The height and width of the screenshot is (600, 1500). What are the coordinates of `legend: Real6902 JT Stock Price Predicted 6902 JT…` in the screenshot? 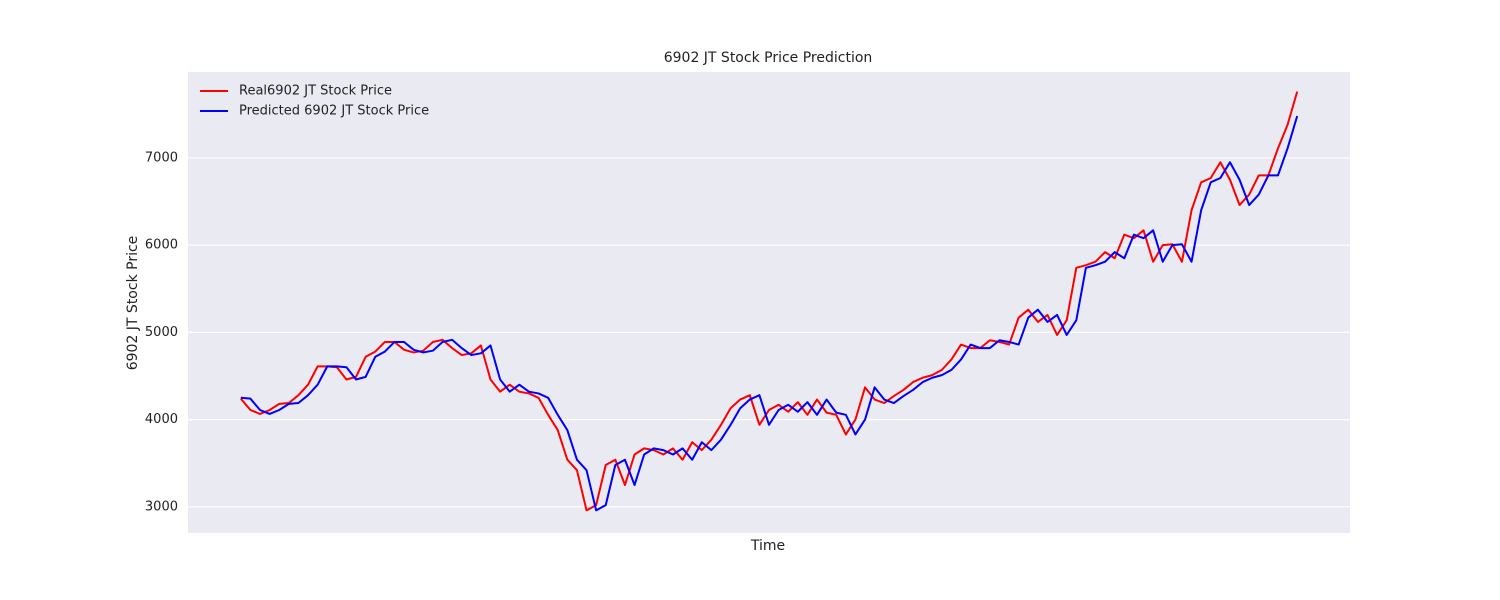 It's located at (314, 101).